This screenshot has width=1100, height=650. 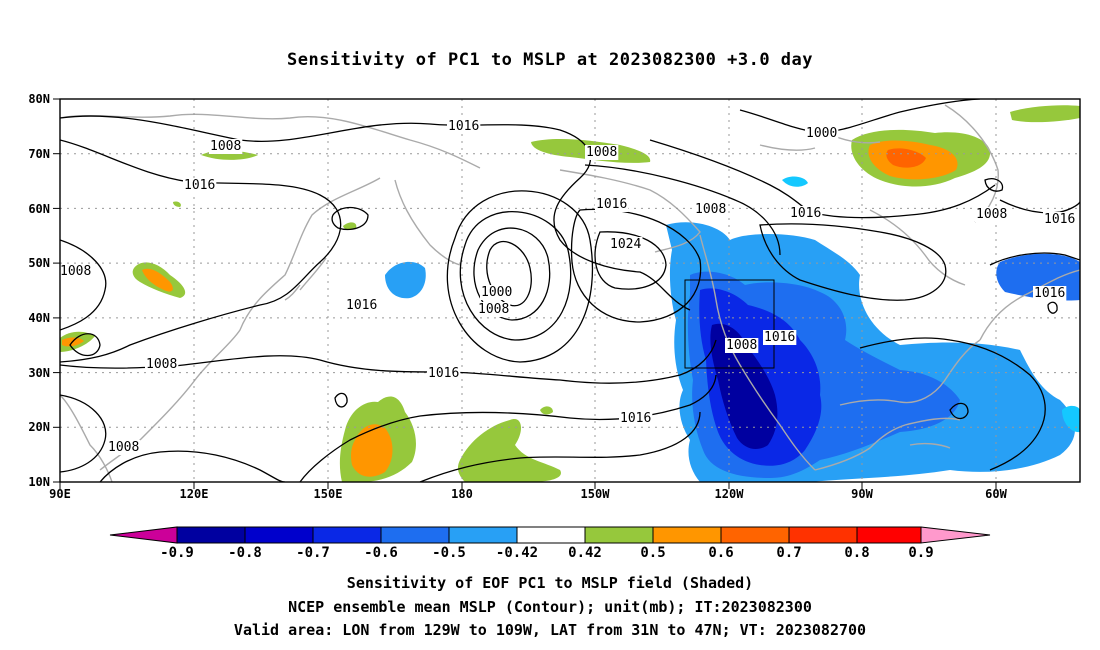 What do you see at coordinates (630, 211) in the screenshot?
I see `alaska-coast` at bounding box center [630, 211].